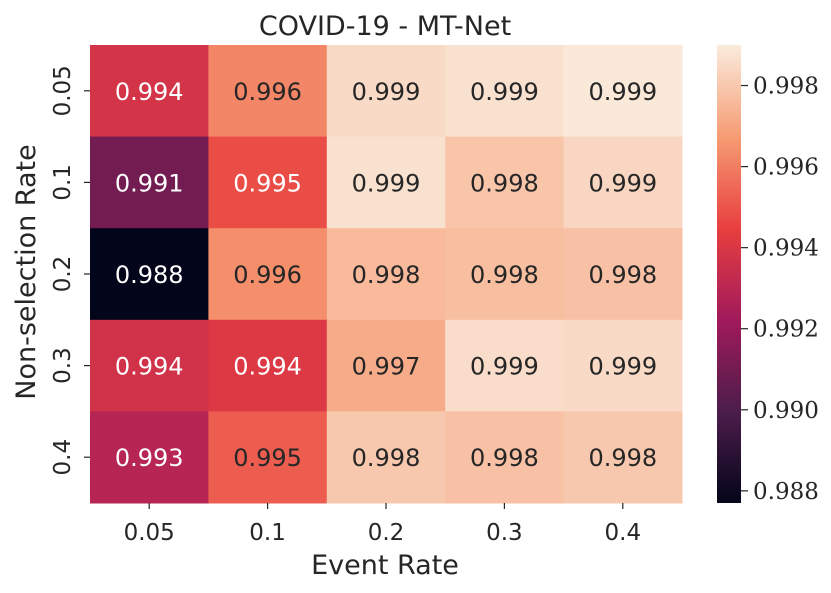 This screenshot has height=593, width=831. Describe the element at coordinates (786, 87) in the screenshot. I see `colorbar-tick-label: 0.998` at that location.